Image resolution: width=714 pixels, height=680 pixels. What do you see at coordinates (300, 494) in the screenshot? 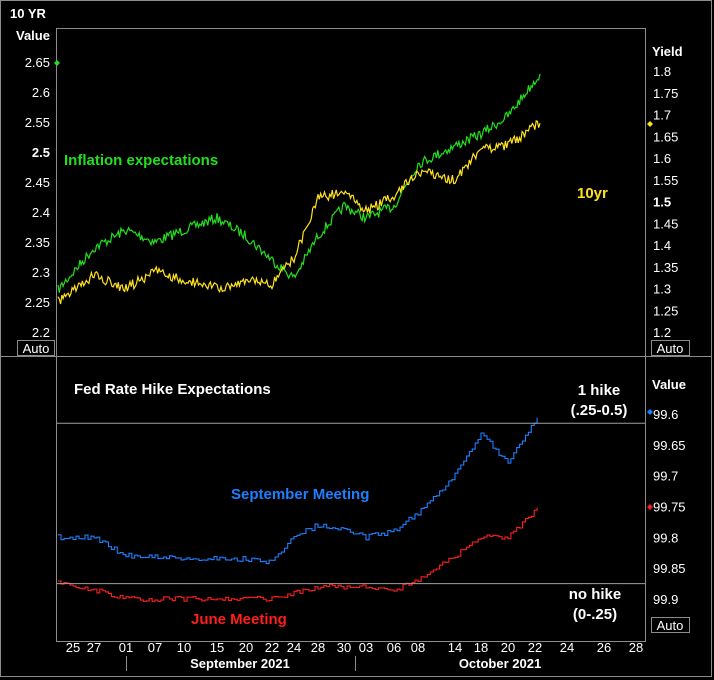
I see `september-label: September Meeting` at bounding box center [300, 494].